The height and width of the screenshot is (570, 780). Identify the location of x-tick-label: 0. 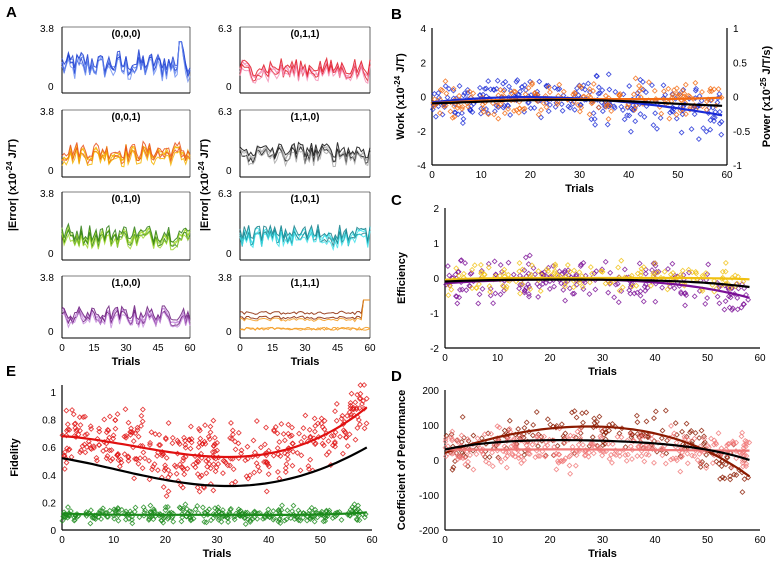
(445, 358).